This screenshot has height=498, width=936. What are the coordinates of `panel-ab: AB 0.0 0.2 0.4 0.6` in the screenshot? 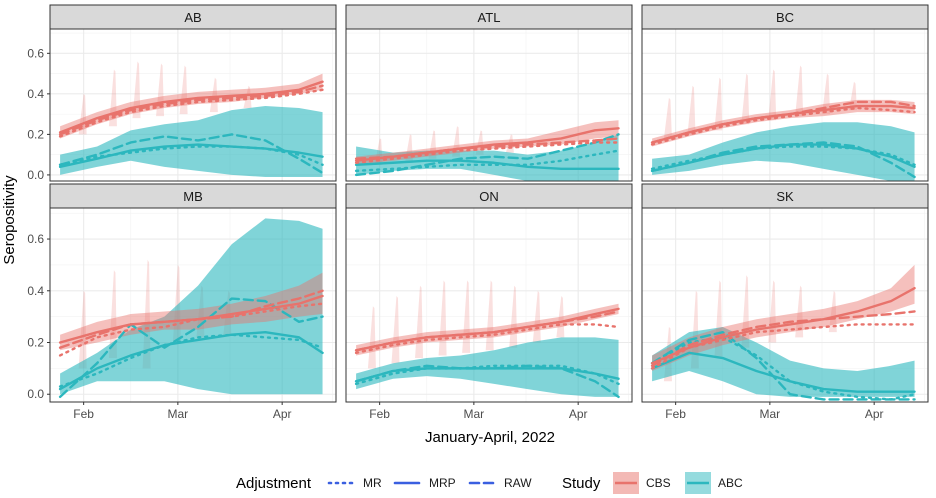 It's located at (182, 93).